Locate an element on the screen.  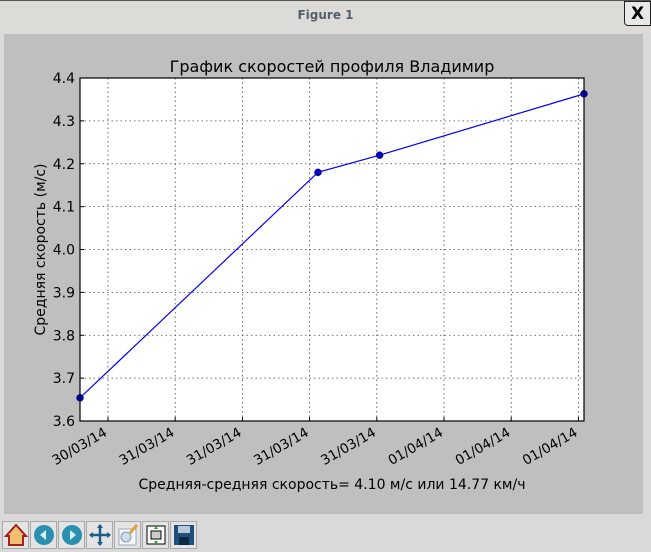
y-tick-label: 4.1 is located at coordinates (64, 208).